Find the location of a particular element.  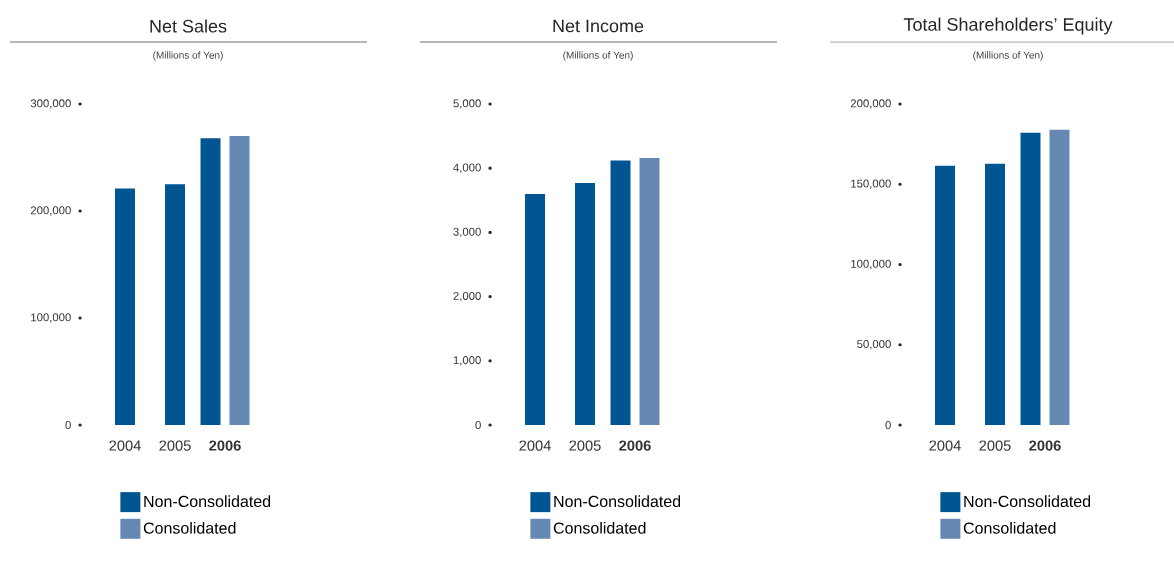

y-tick-label: 300,000 is located at coordinates (50, 104).